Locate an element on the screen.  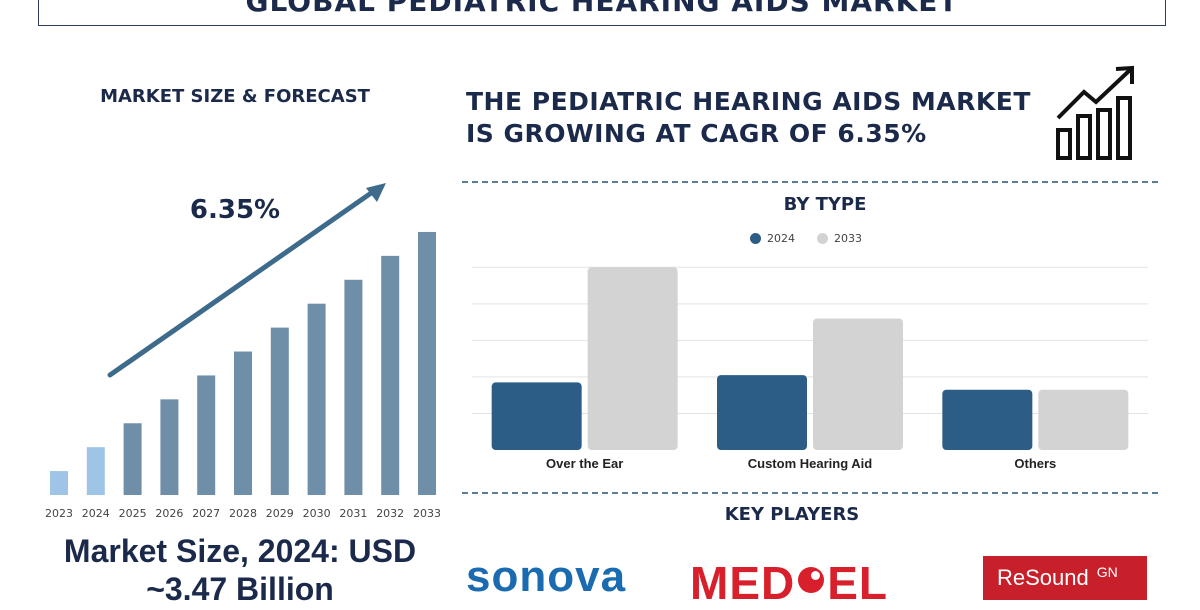
year-tick-label: 2027 is located at coordinates (206, 513).